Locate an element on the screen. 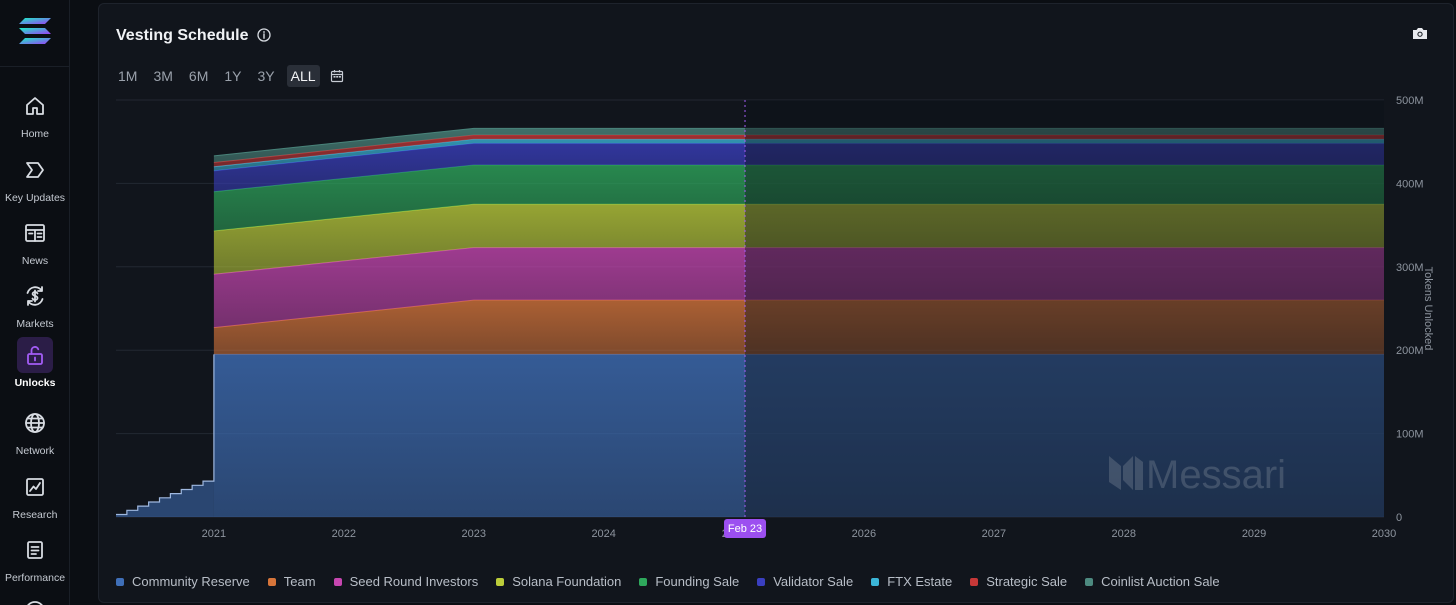 The width and height of the screenshot is (1456, 605). sidebar-item-label: Research is located at coordinates (35, 515).